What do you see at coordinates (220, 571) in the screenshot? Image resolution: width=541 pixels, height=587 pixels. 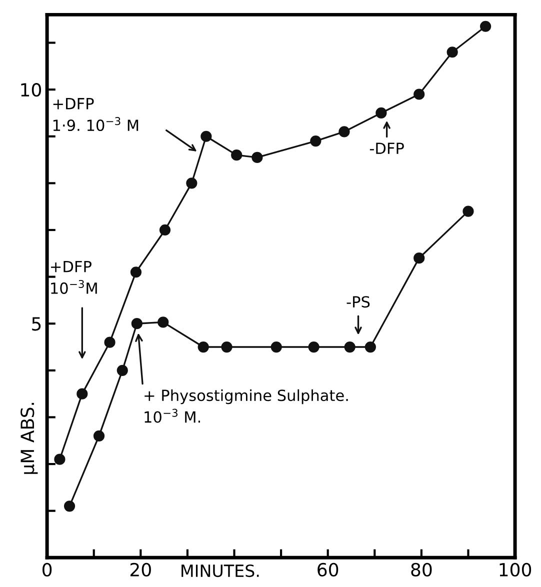 I see `x-axis-title: MINUTES.` at bounding box center [220, 571].